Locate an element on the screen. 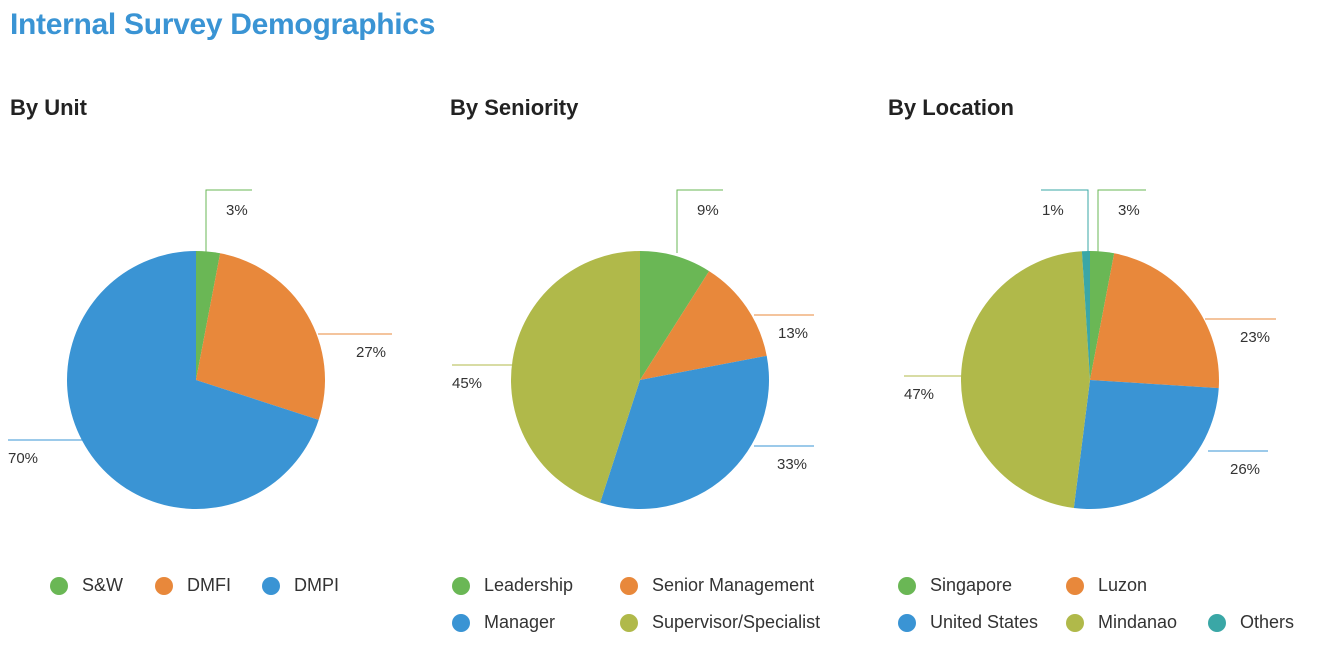  legend-item: Others is located at coordinates (1251, 622).